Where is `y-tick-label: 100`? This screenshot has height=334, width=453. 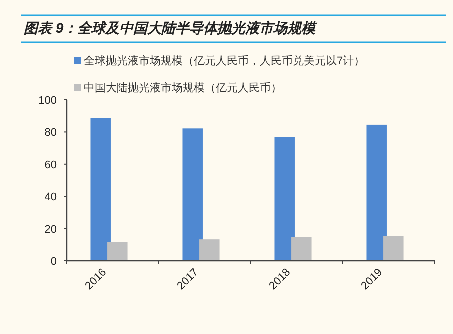 y-tick-label: 100 is located at coordinates (47, 101).